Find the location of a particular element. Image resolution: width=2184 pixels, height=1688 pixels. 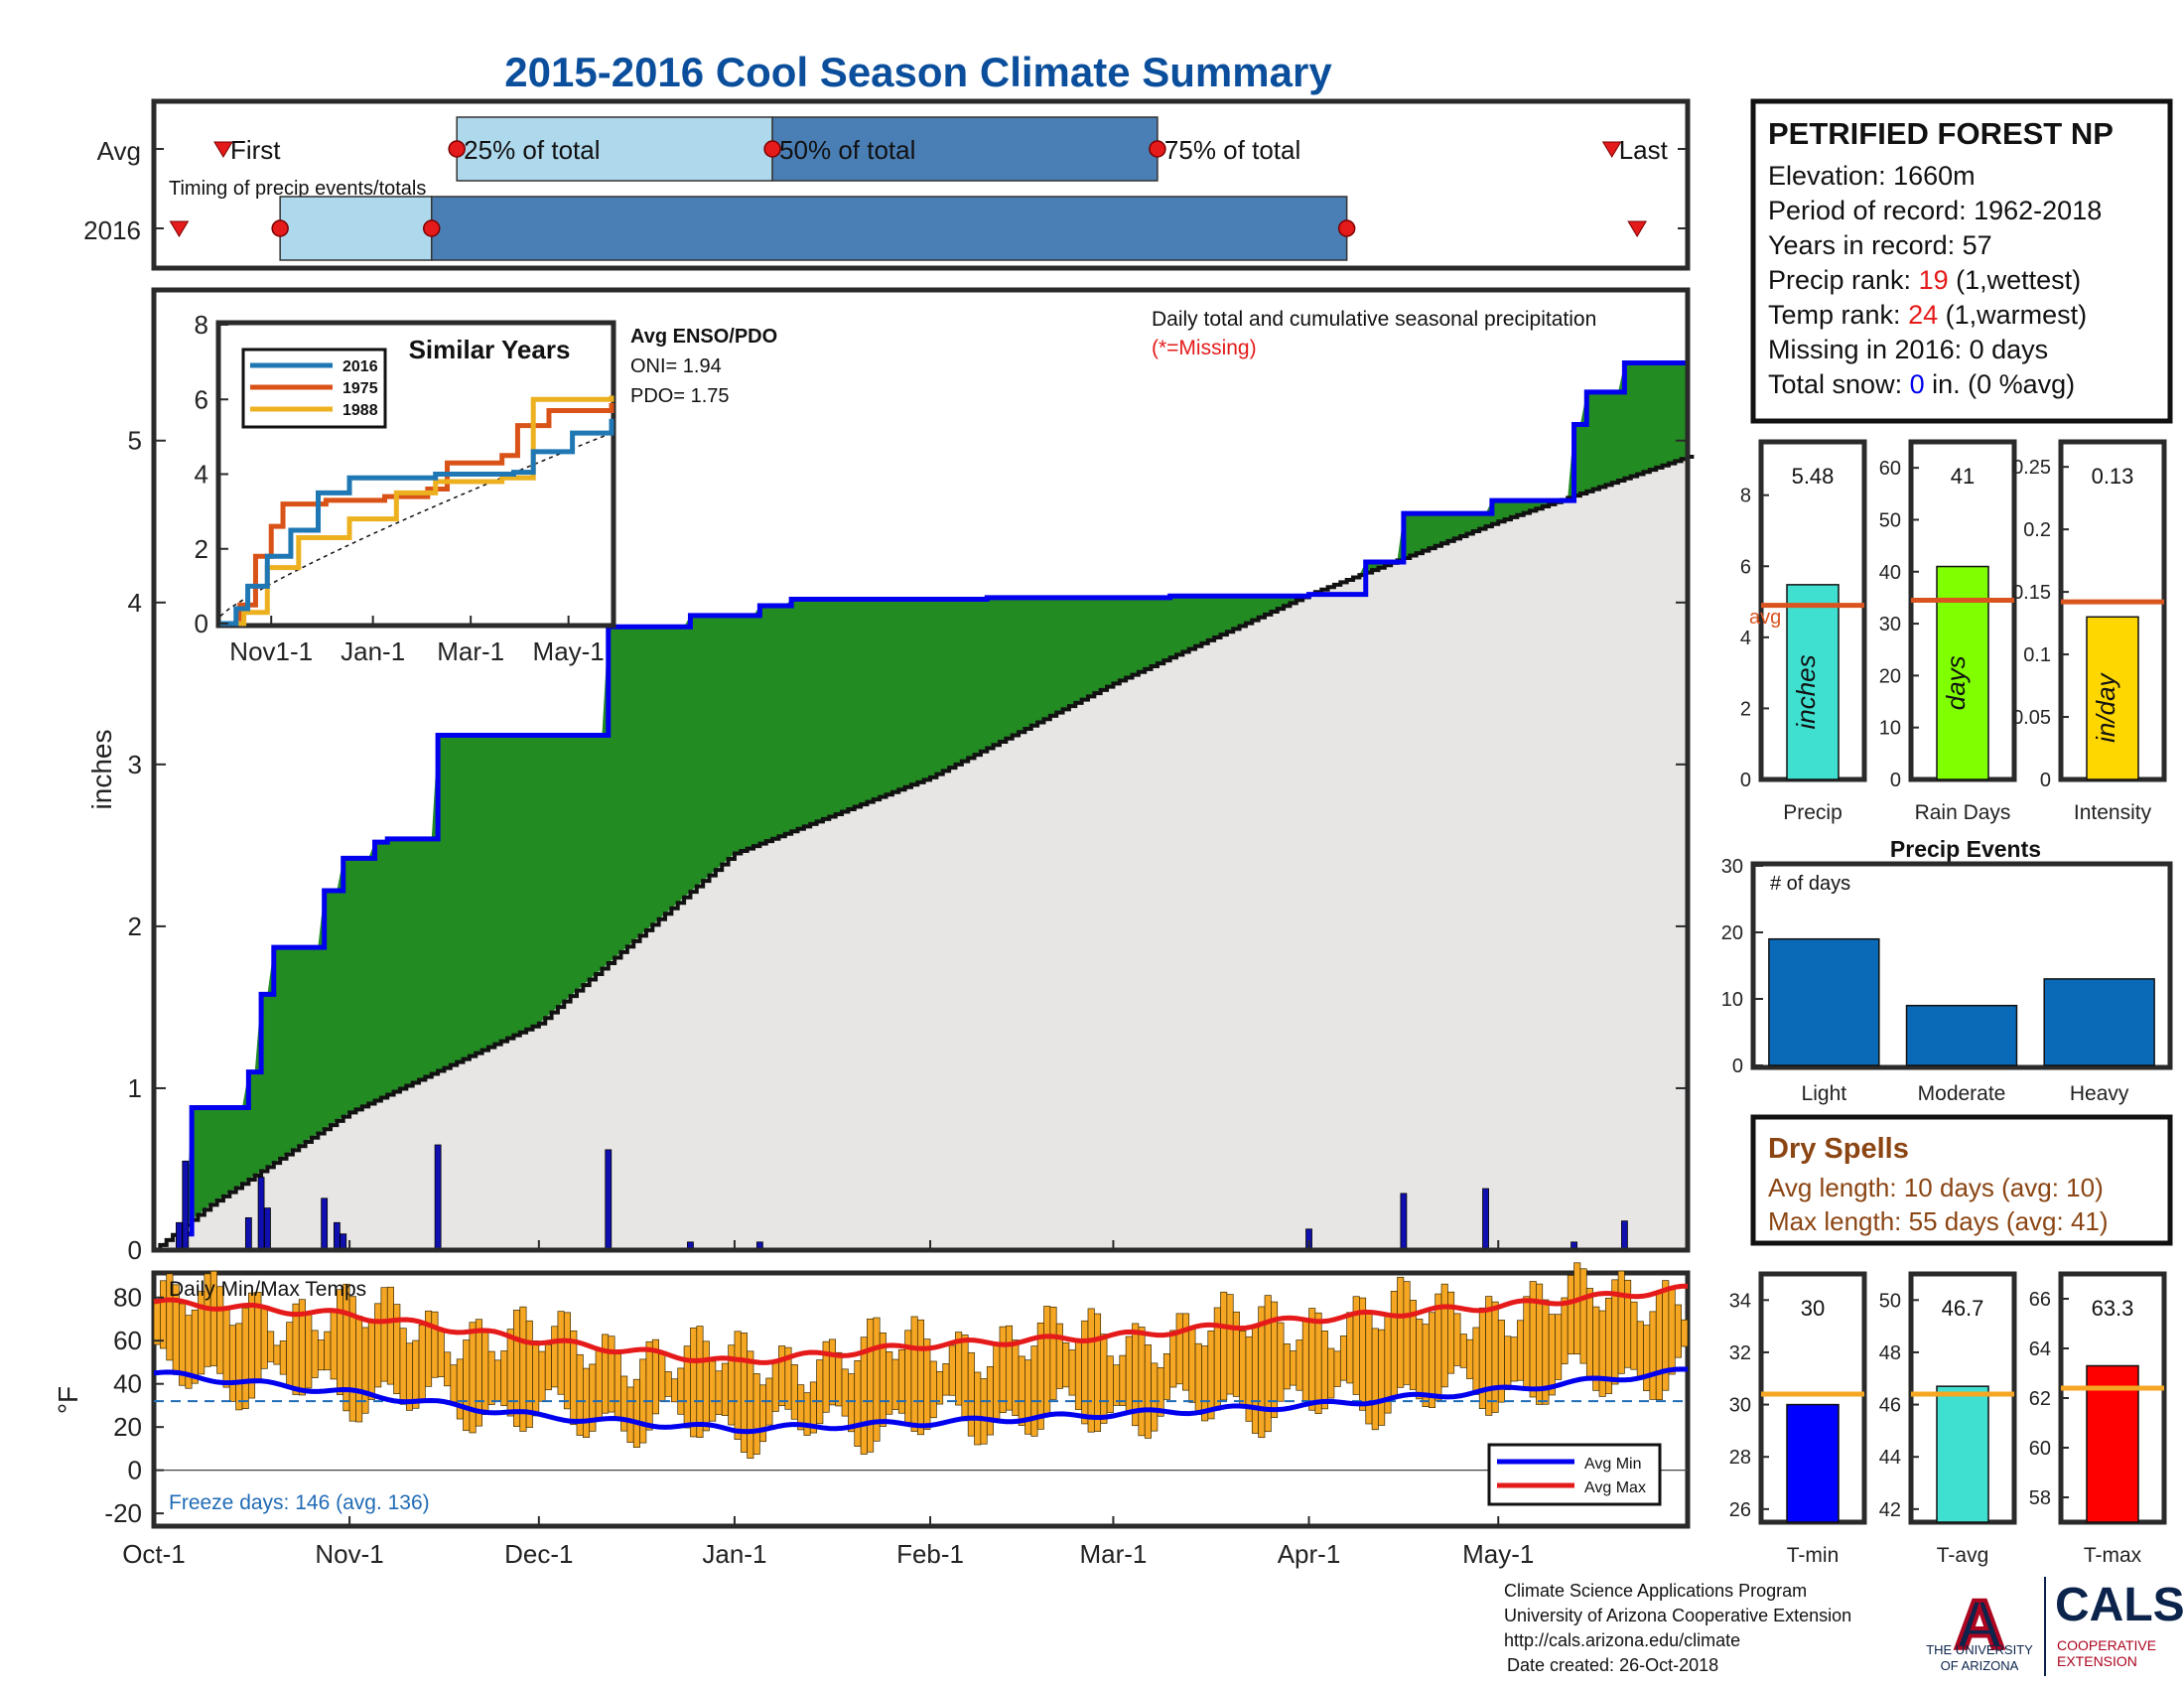

precip-rank: Precip rank: 19 (1,wettest) is located at coordinates (1924, 280).